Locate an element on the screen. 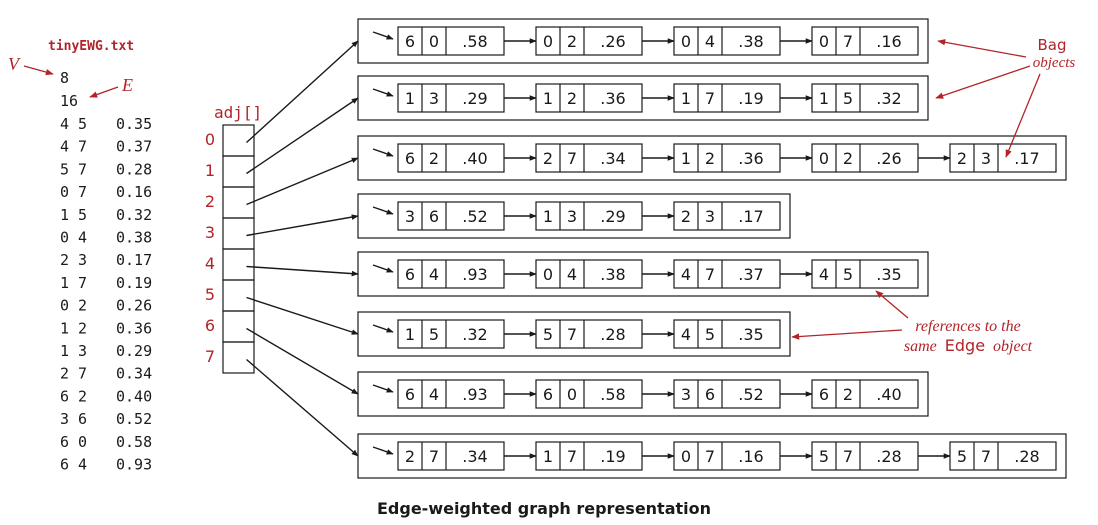  edge-node-weight: .38 is located at coordinates (612, 274).